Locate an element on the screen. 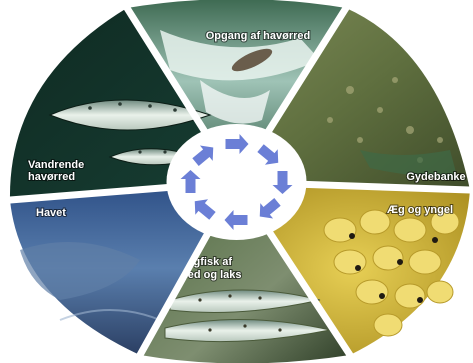 The width and height of the screenshot is (473, 363). cycle-arrows is located at coordinates (236, 182).